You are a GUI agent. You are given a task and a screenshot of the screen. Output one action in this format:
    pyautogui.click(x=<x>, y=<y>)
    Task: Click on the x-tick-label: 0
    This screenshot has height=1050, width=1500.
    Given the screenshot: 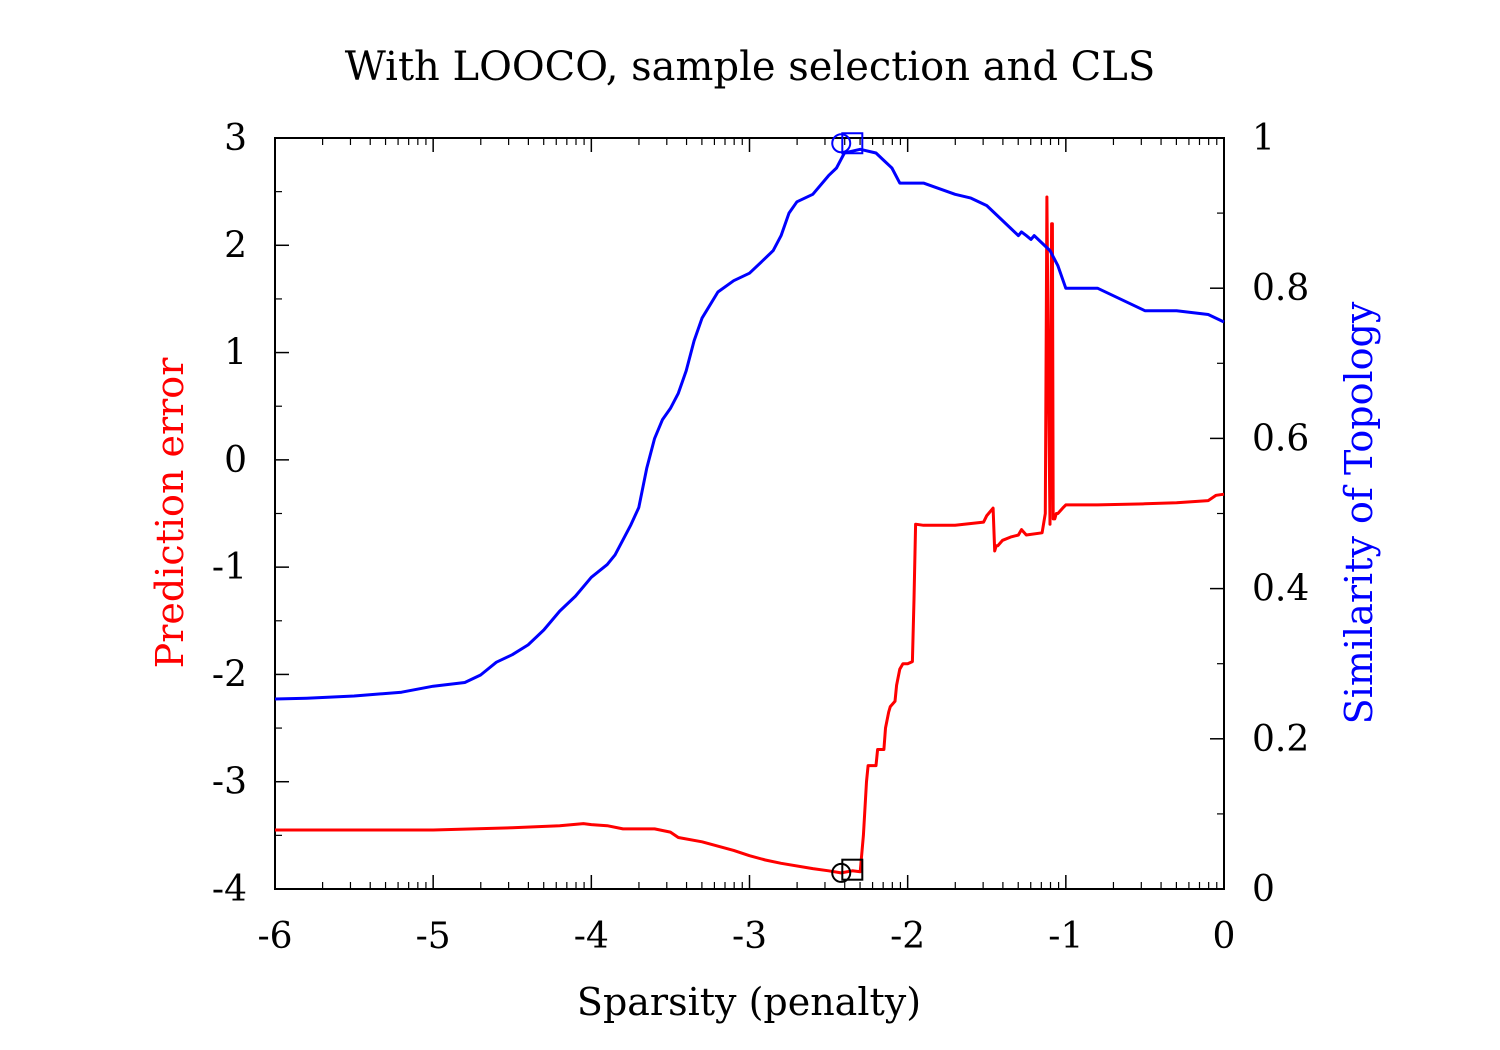 What is the action you would take?
    pyautogui.click(x=1224, y=936)
    